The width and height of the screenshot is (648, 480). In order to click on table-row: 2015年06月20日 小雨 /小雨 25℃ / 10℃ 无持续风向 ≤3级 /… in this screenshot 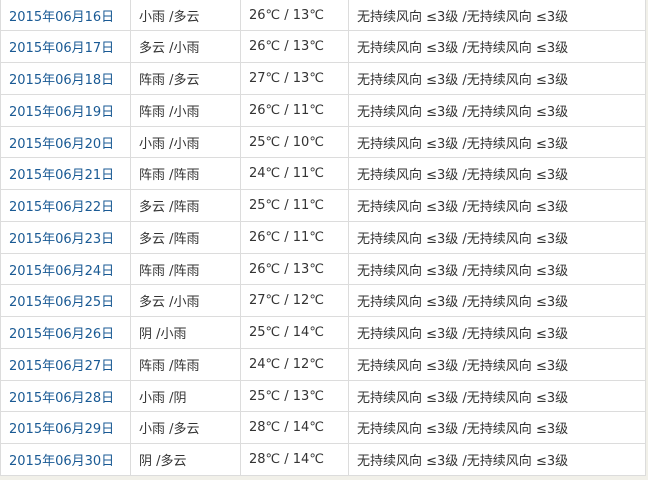, I will do `click(323, 142)`.